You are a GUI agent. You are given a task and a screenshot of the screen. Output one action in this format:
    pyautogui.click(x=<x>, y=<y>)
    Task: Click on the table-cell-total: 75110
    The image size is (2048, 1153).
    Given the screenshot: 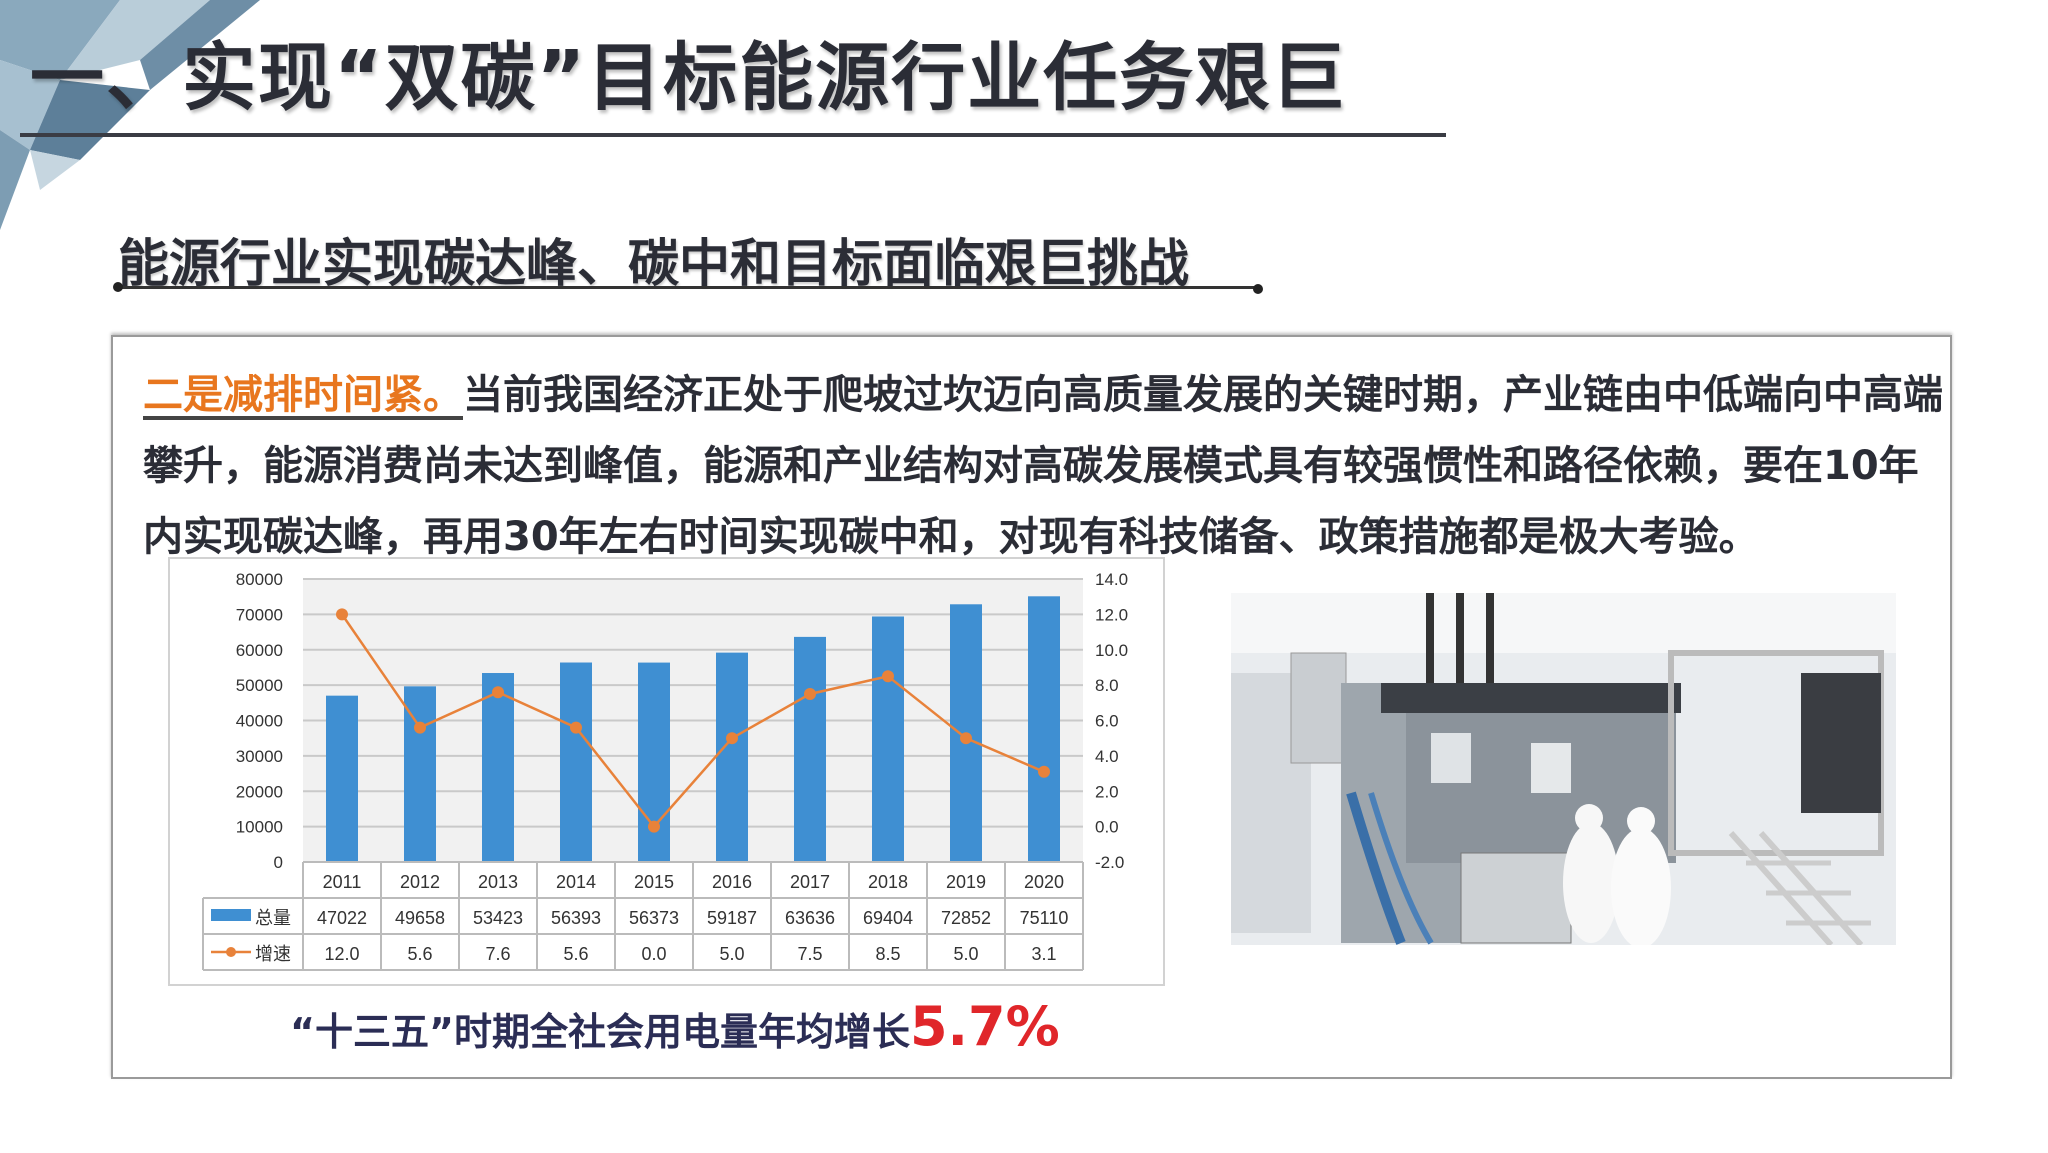 What is the action you would take?
    pyautogui.click(x=1044, y=918)
    